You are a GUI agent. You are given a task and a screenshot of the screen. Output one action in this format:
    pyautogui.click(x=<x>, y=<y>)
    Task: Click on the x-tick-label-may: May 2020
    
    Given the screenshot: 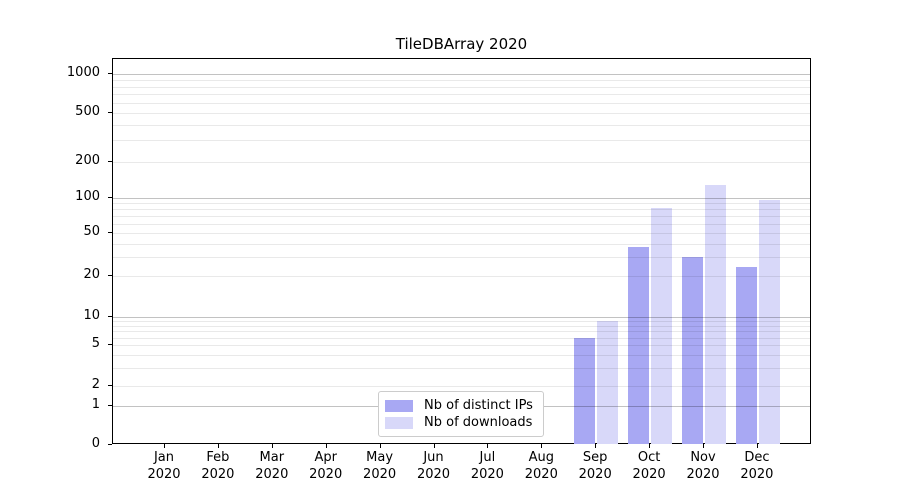 What is the action you would take?
    pyautogui.click(x=380, y=466)
    